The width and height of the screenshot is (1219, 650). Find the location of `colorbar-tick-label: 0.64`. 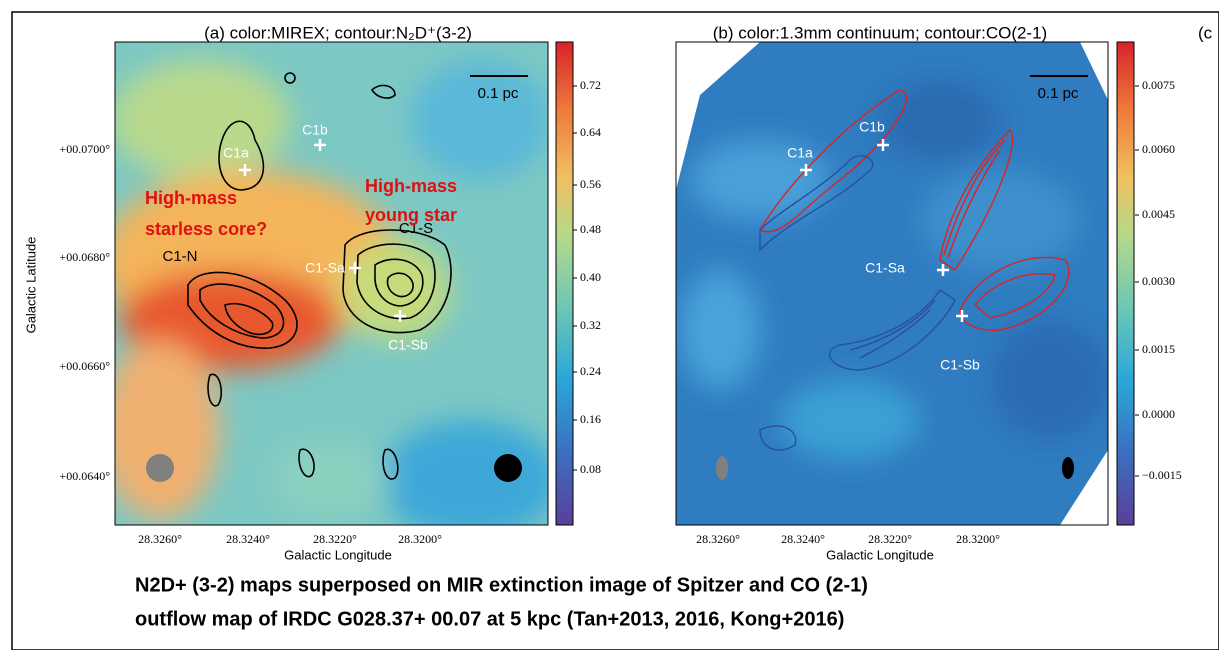

colorbar-tick-label: 0.64 is located at coordinates (590, 132).